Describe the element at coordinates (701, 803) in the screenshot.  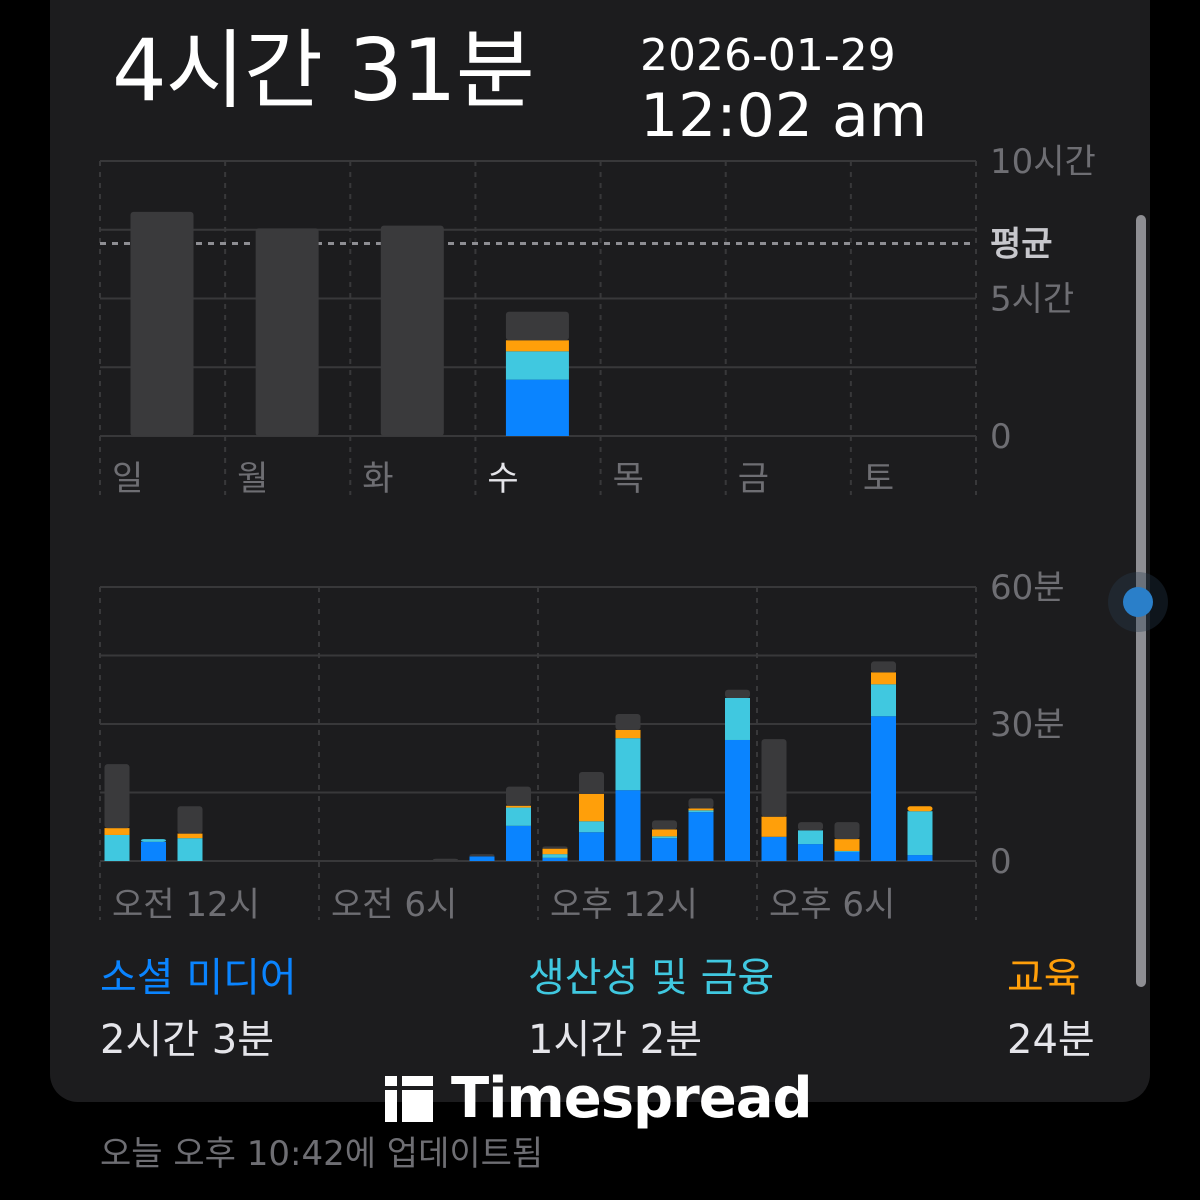
I see `hourly-bar-16-other` at that location.